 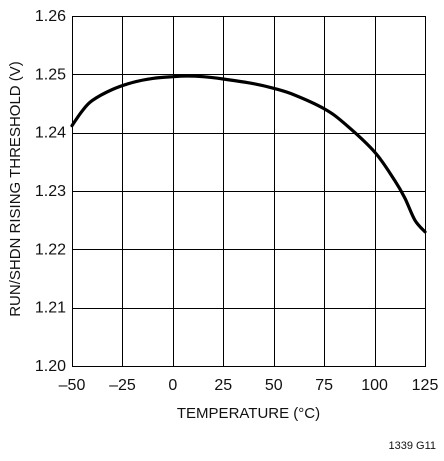 What do you see at coordinates (50, 16) in the screenshot?
I see `y-tick-label: 1.26` at bounding box center [50, 16].